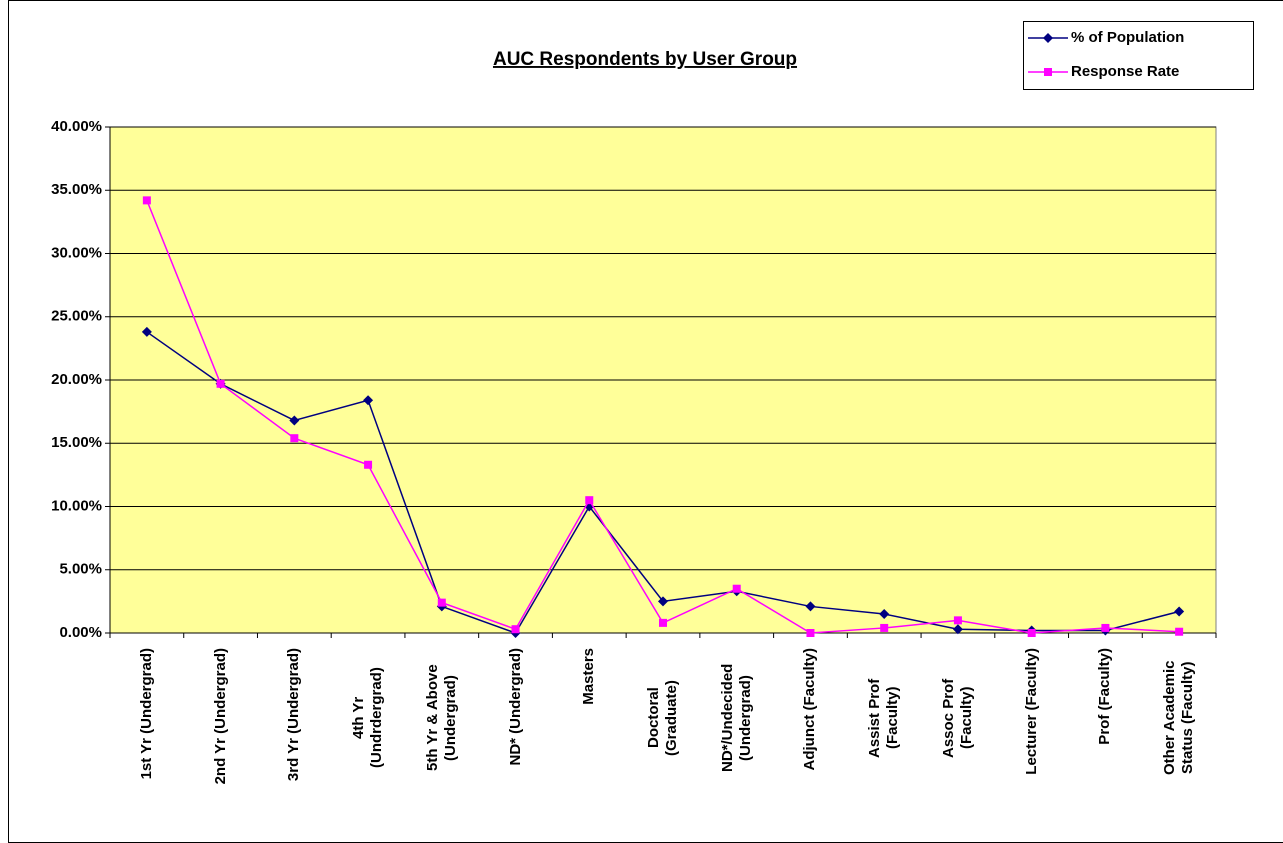 This screenshot has height=843, width=1283. I want to click on x-tick-label: Lecturer (Faculty), so click(1031, 711).